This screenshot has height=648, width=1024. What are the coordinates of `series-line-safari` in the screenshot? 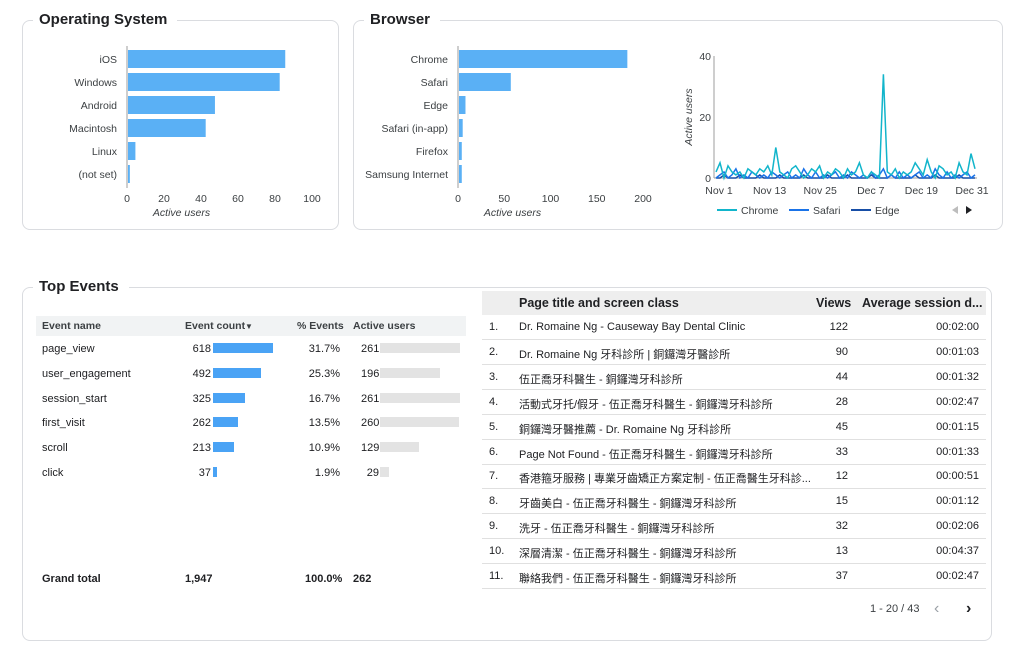 It's located at (845, 173).